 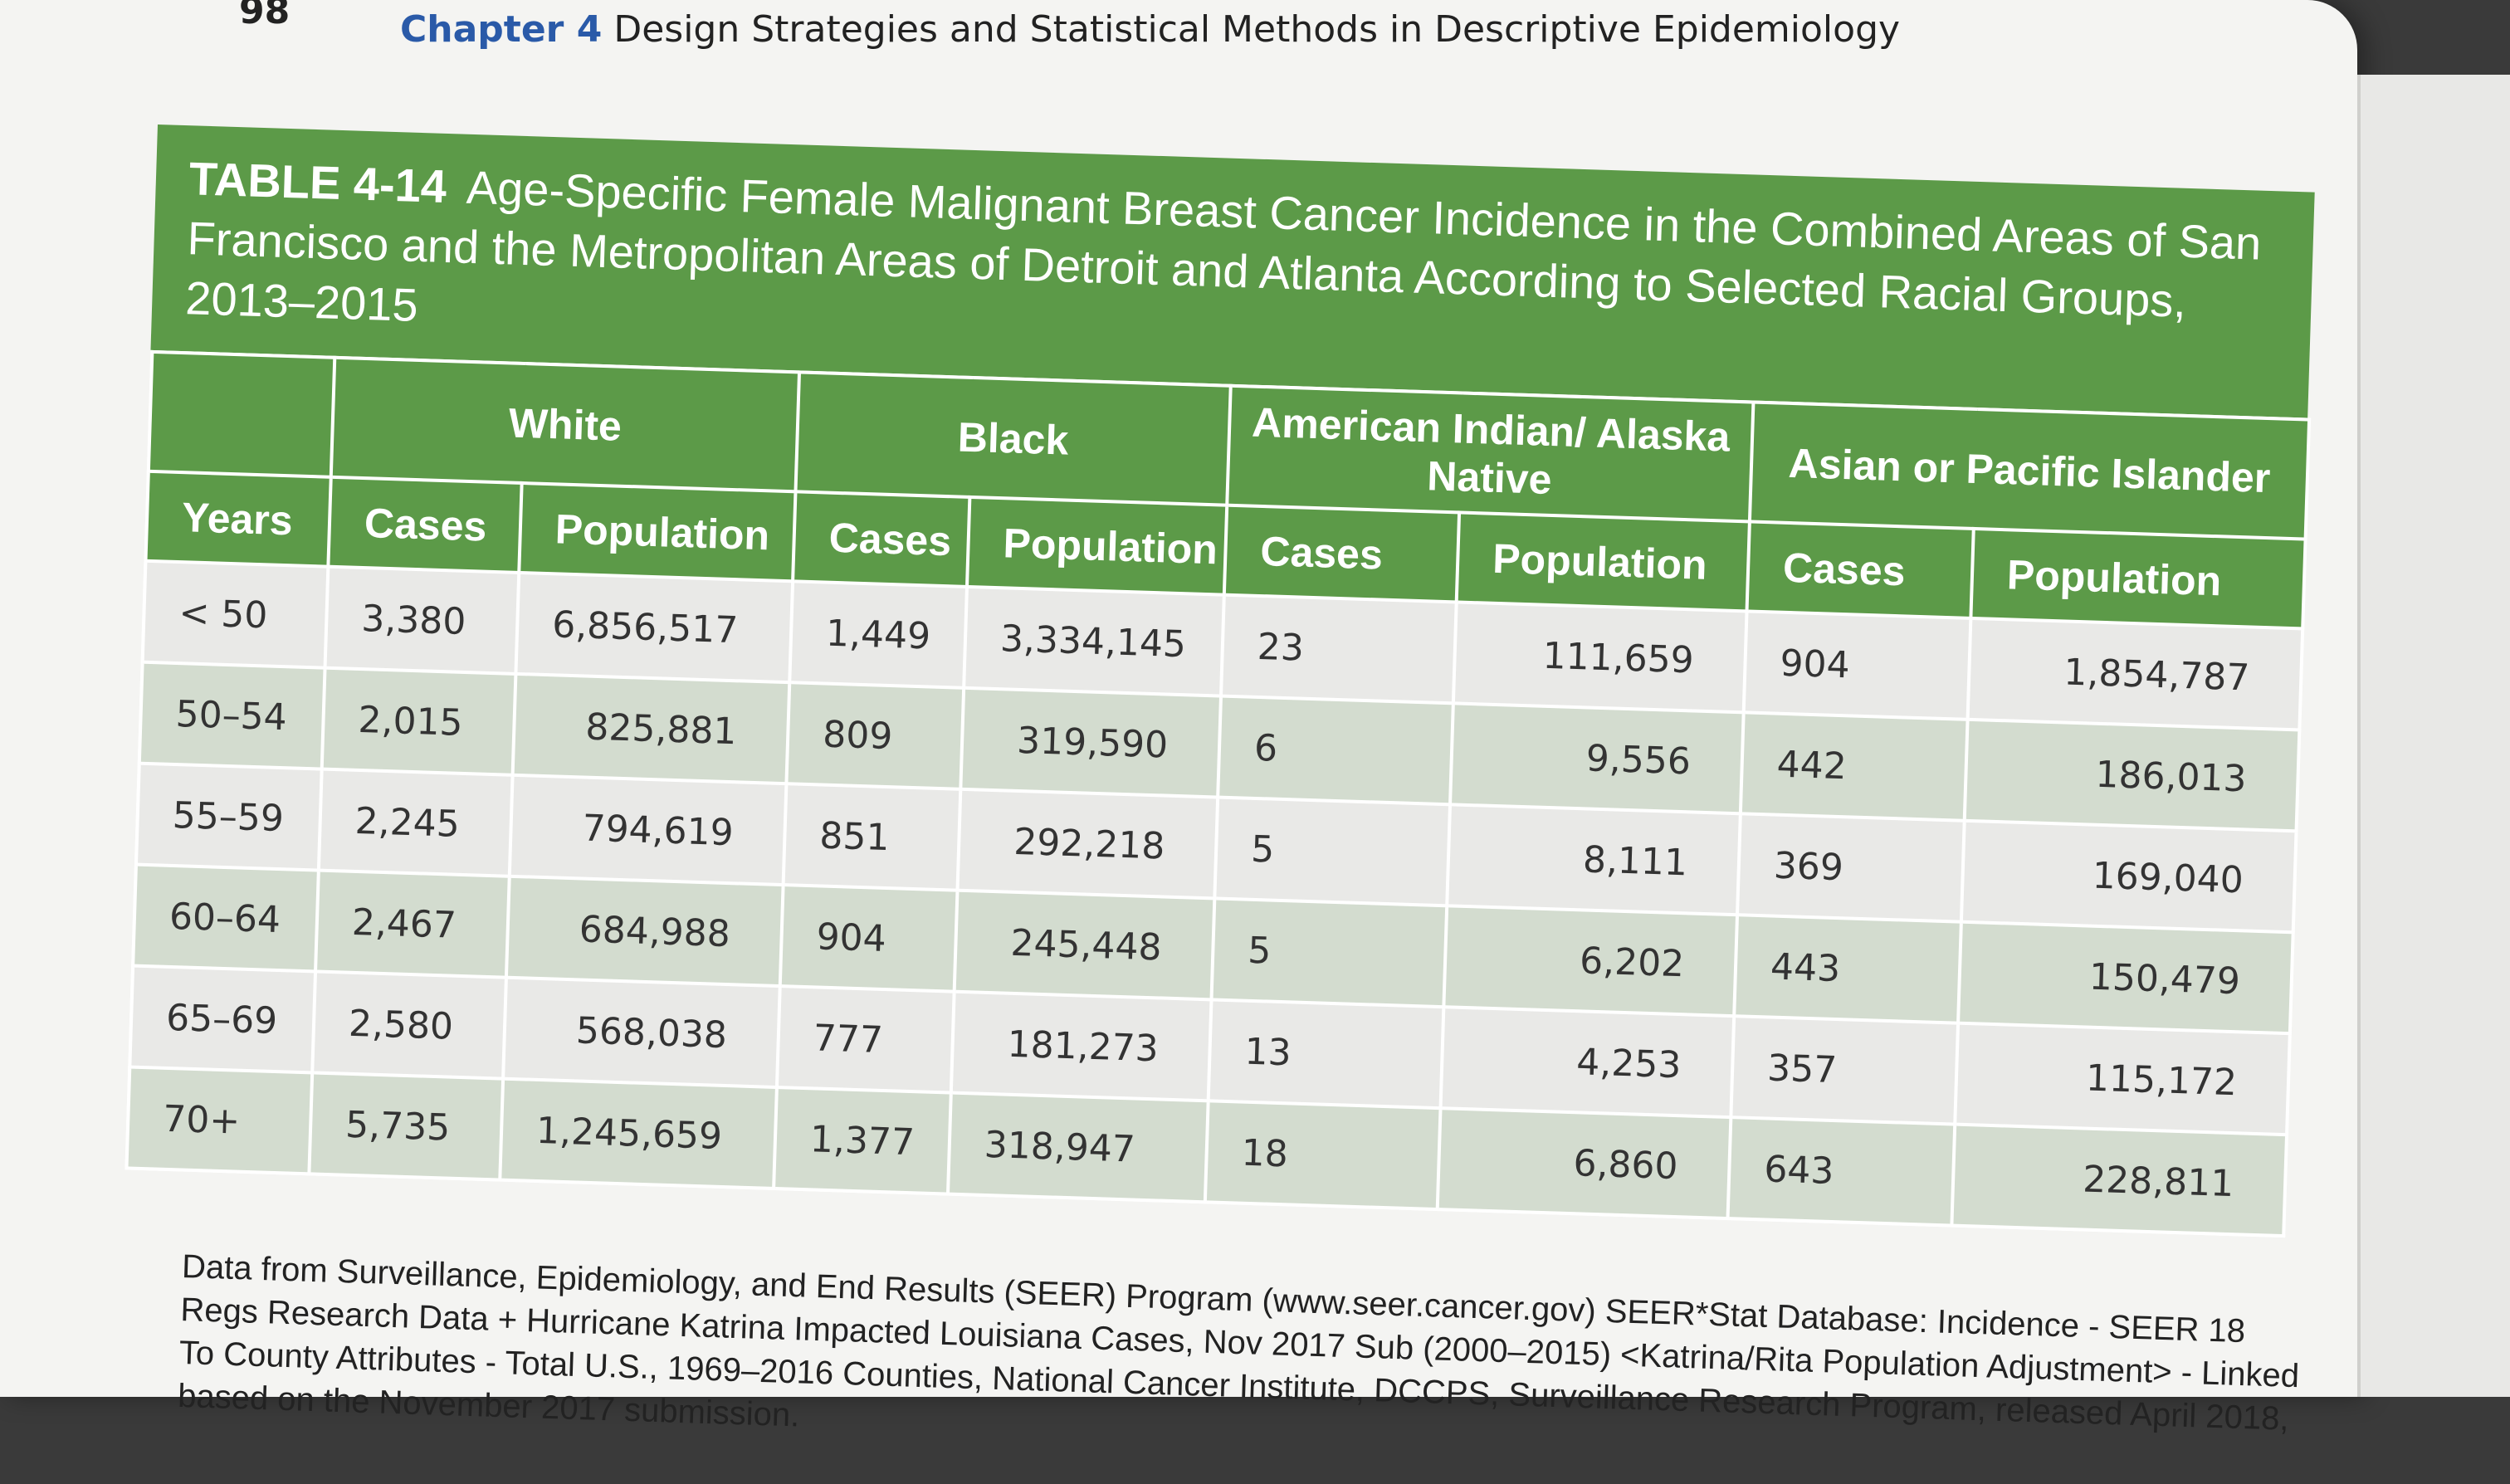 I want to click on page-number: 98, so click(x=265, y=16).